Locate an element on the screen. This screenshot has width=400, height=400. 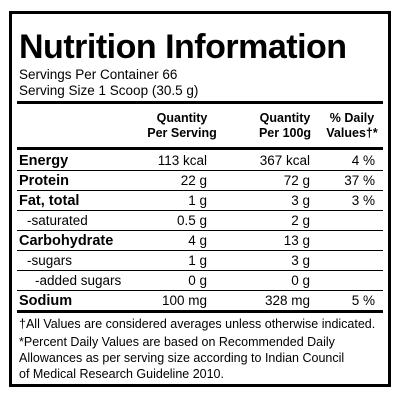
row-label: Protein is located at coordinates (44, 181).